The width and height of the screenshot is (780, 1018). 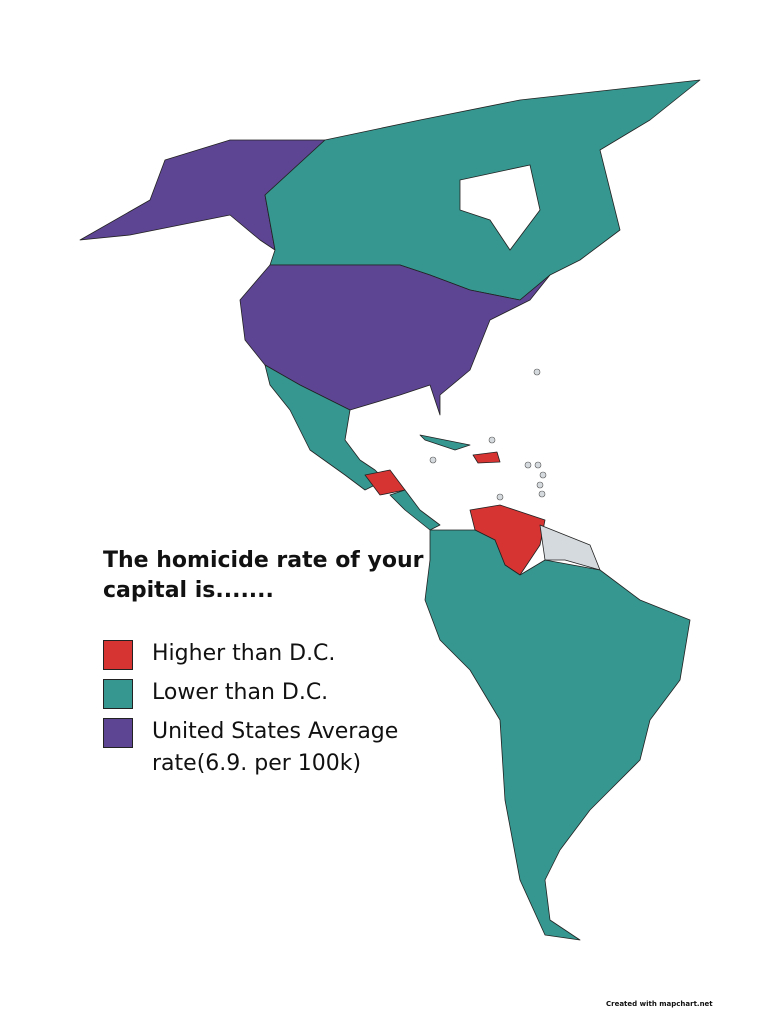 What do you see at coordinates (659, 1004) in the screenshot?
I see `credit: Created with mapchart.net` at bounding box center [659, 1004].